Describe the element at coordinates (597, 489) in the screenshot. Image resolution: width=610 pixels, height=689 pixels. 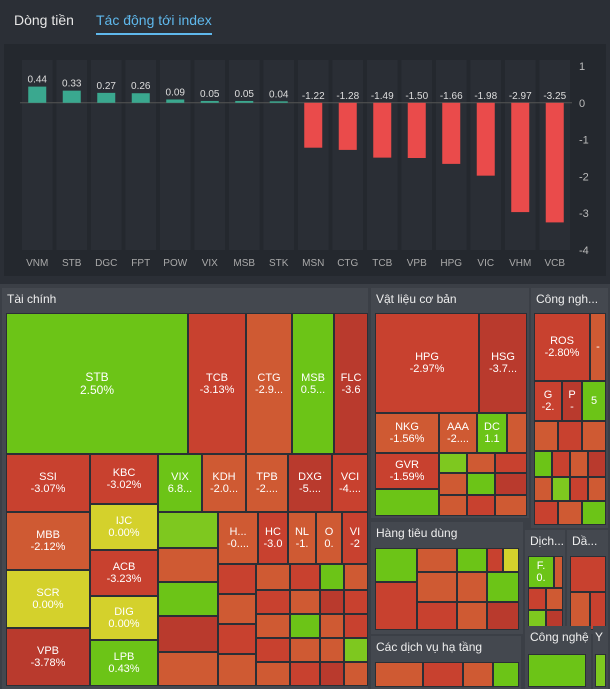
I see `tile-ind-s11` at that location.